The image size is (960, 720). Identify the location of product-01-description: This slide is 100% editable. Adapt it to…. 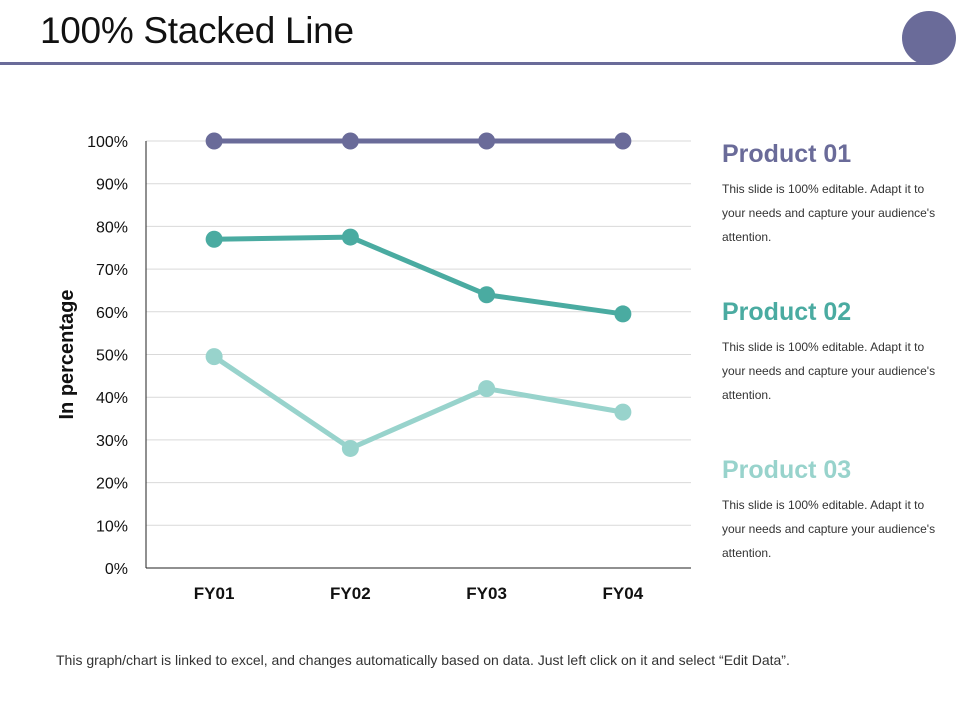
(829, 213).